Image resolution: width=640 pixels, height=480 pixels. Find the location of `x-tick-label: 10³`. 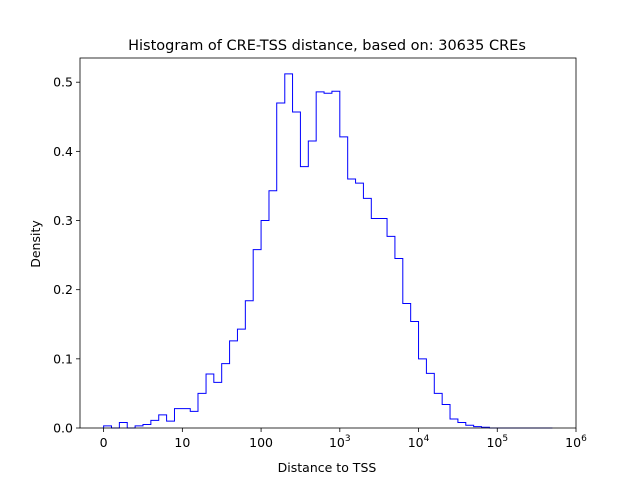

x-tick-label: 10³ is located at coordinates (340, 442).